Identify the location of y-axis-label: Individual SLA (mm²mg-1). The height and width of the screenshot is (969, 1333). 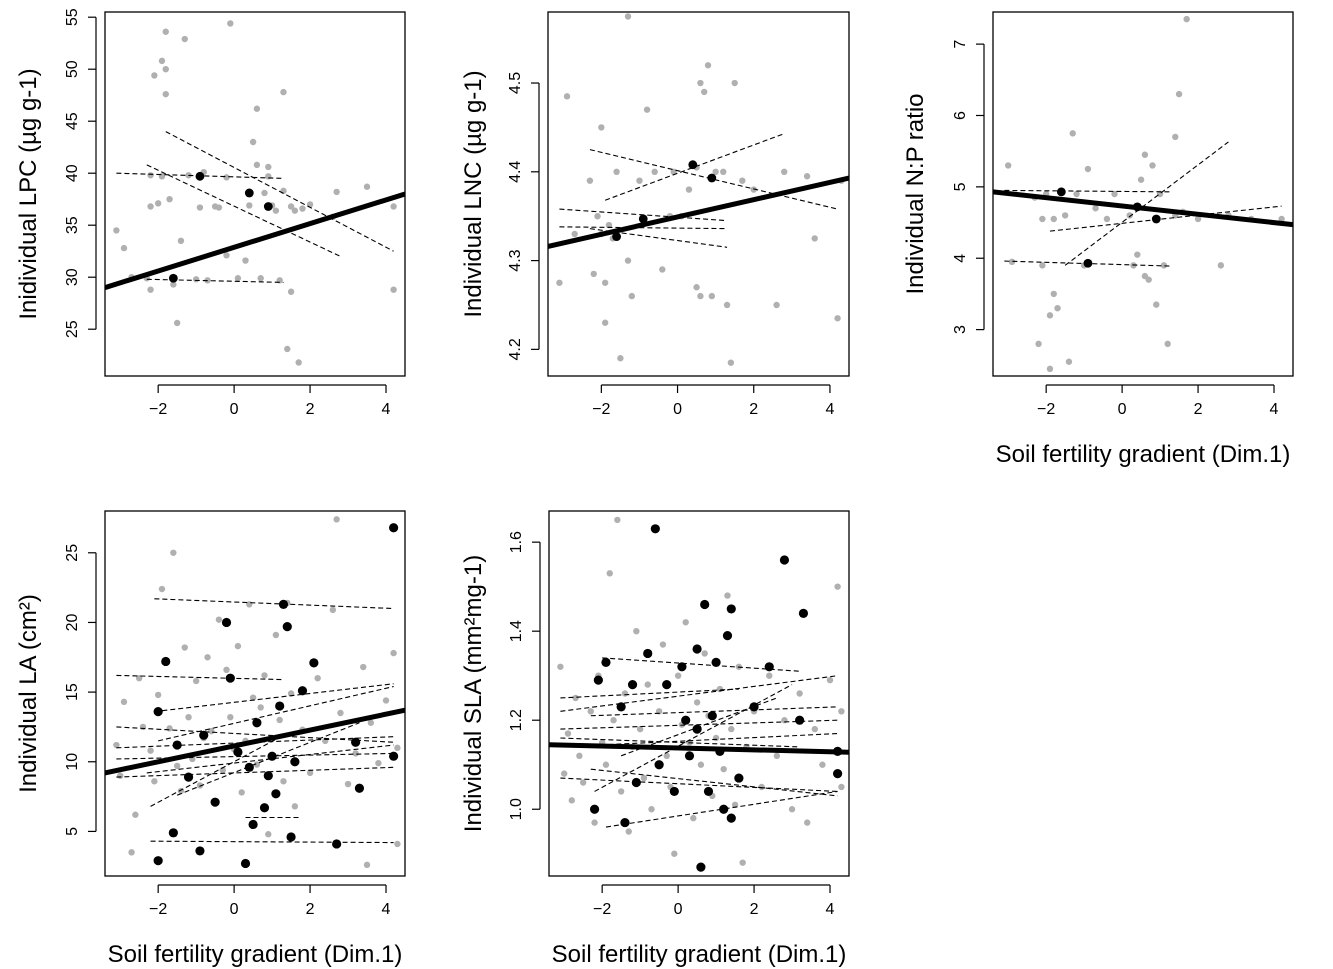
(473, 693).